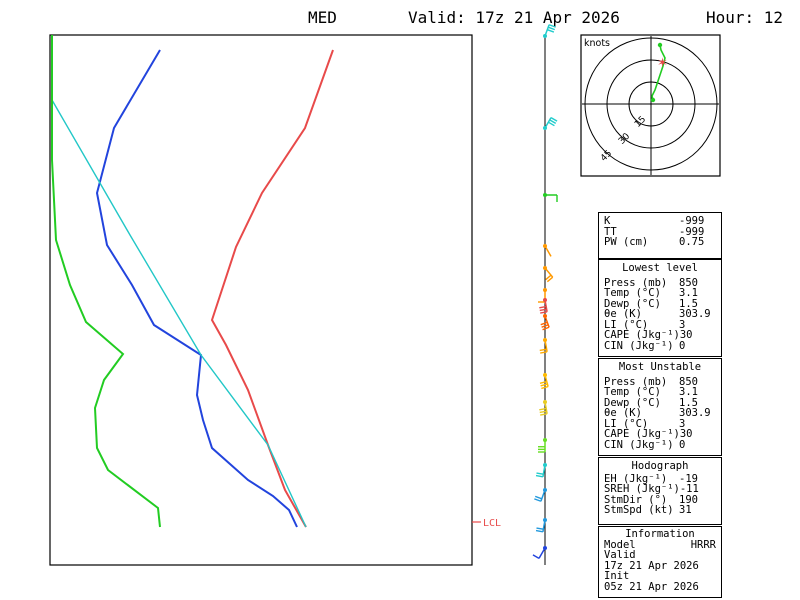 Image resolution: width=800 pixels, height=600 pixels. Describe the element at coordinates (651, 381) in the screenshot. I see `most-unstable-row: Press (mb) 850` at that location.